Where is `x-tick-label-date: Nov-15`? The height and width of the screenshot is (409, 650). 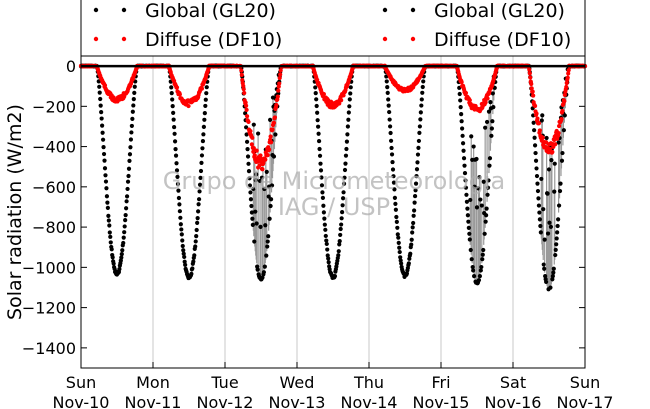
x-tick-label-date: Nov-15 is located at coordinates (441, 401).